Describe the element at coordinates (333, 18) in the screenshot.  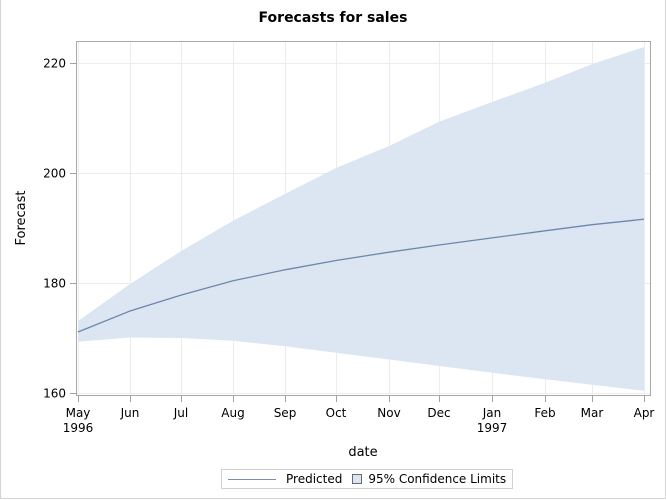
I see `chart-title: Forecasts for sales` at that location.